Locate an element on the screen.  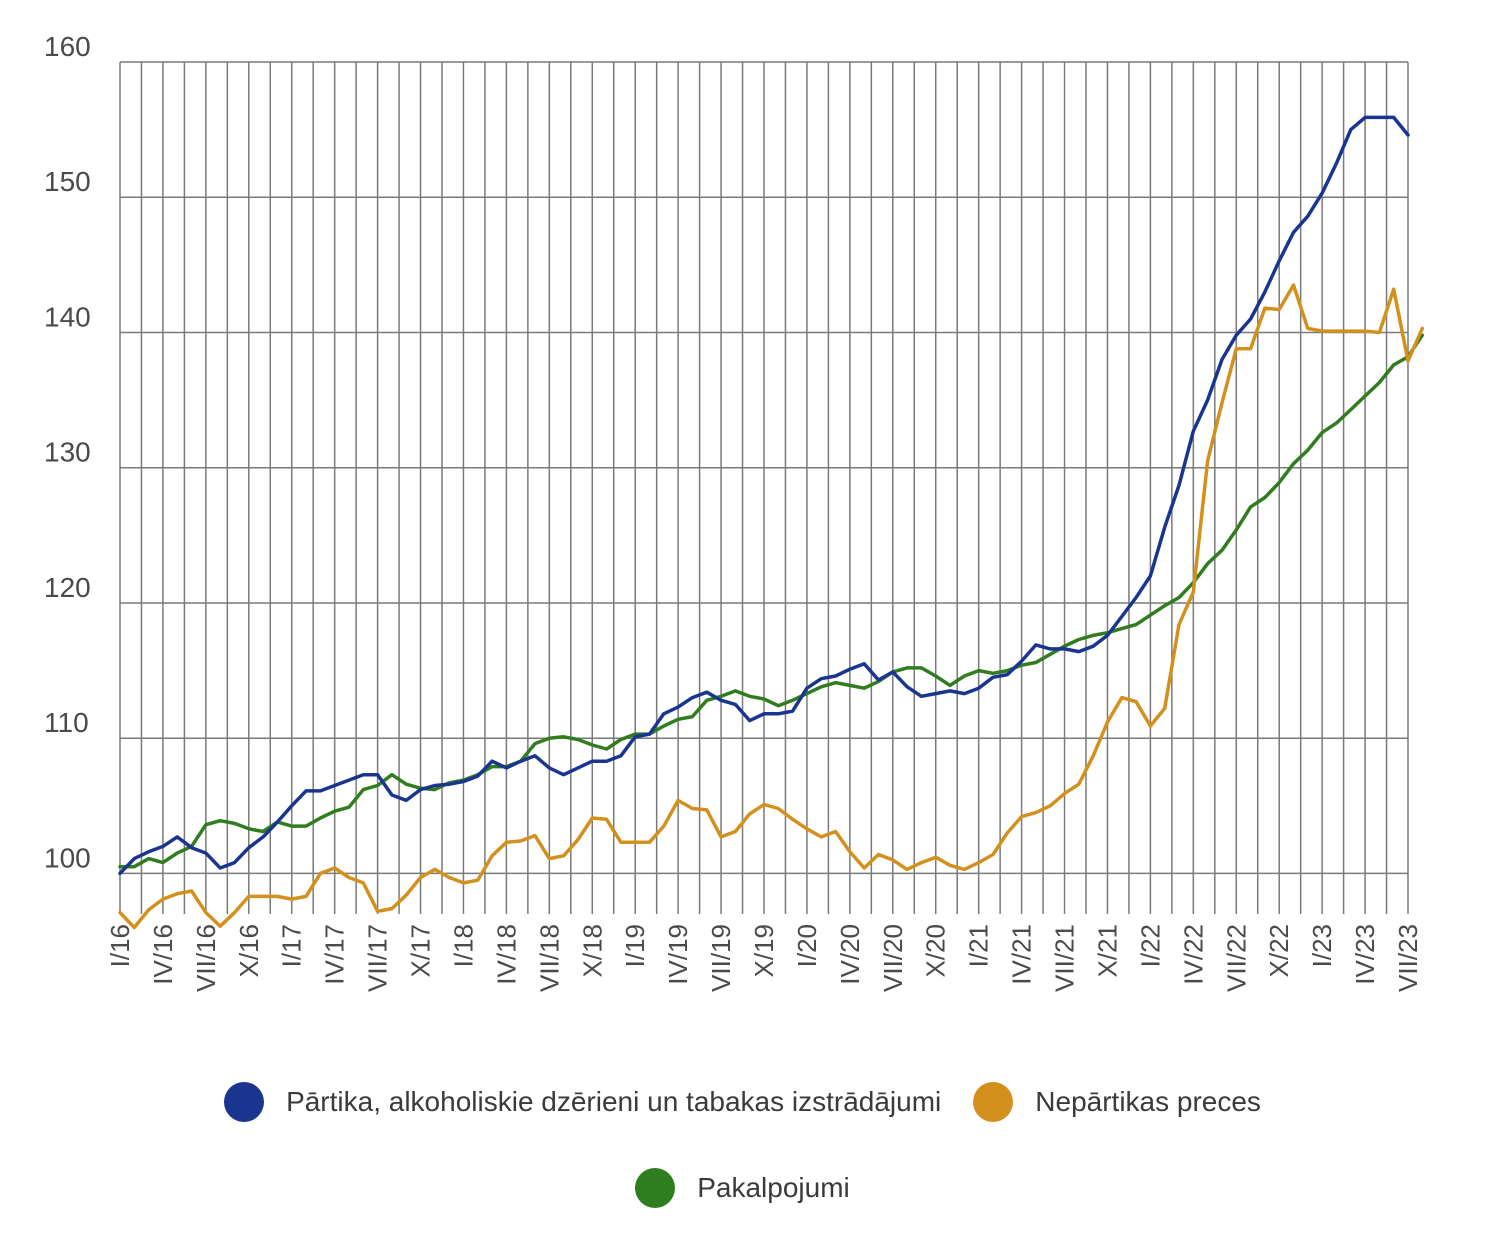
x-tick-label: I/16 is located at coordinates (120, 945).